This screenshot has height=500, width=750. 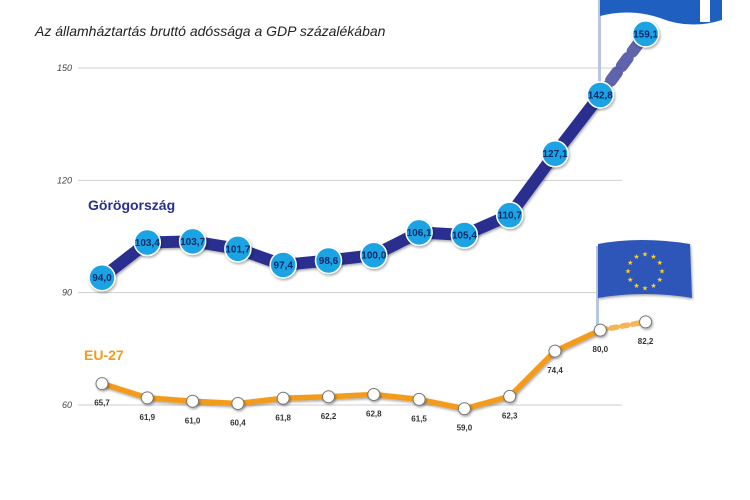 I want to click on data-label: 80,0, so click(x=601, y=349).